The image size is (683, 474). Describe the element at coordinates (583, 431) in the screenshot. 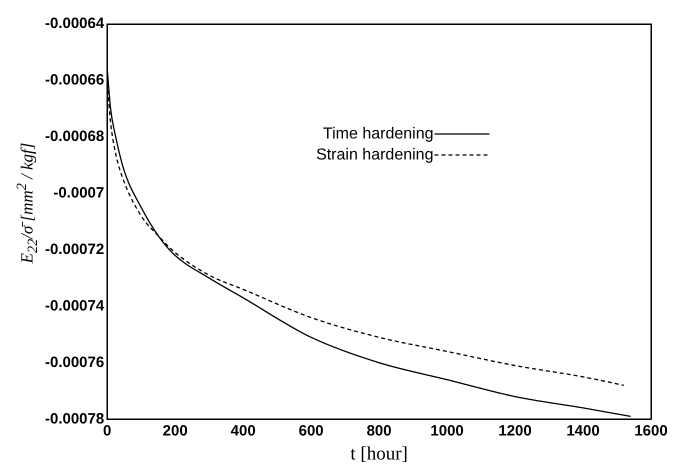

I see `x-tick-label: 1400` at that location.